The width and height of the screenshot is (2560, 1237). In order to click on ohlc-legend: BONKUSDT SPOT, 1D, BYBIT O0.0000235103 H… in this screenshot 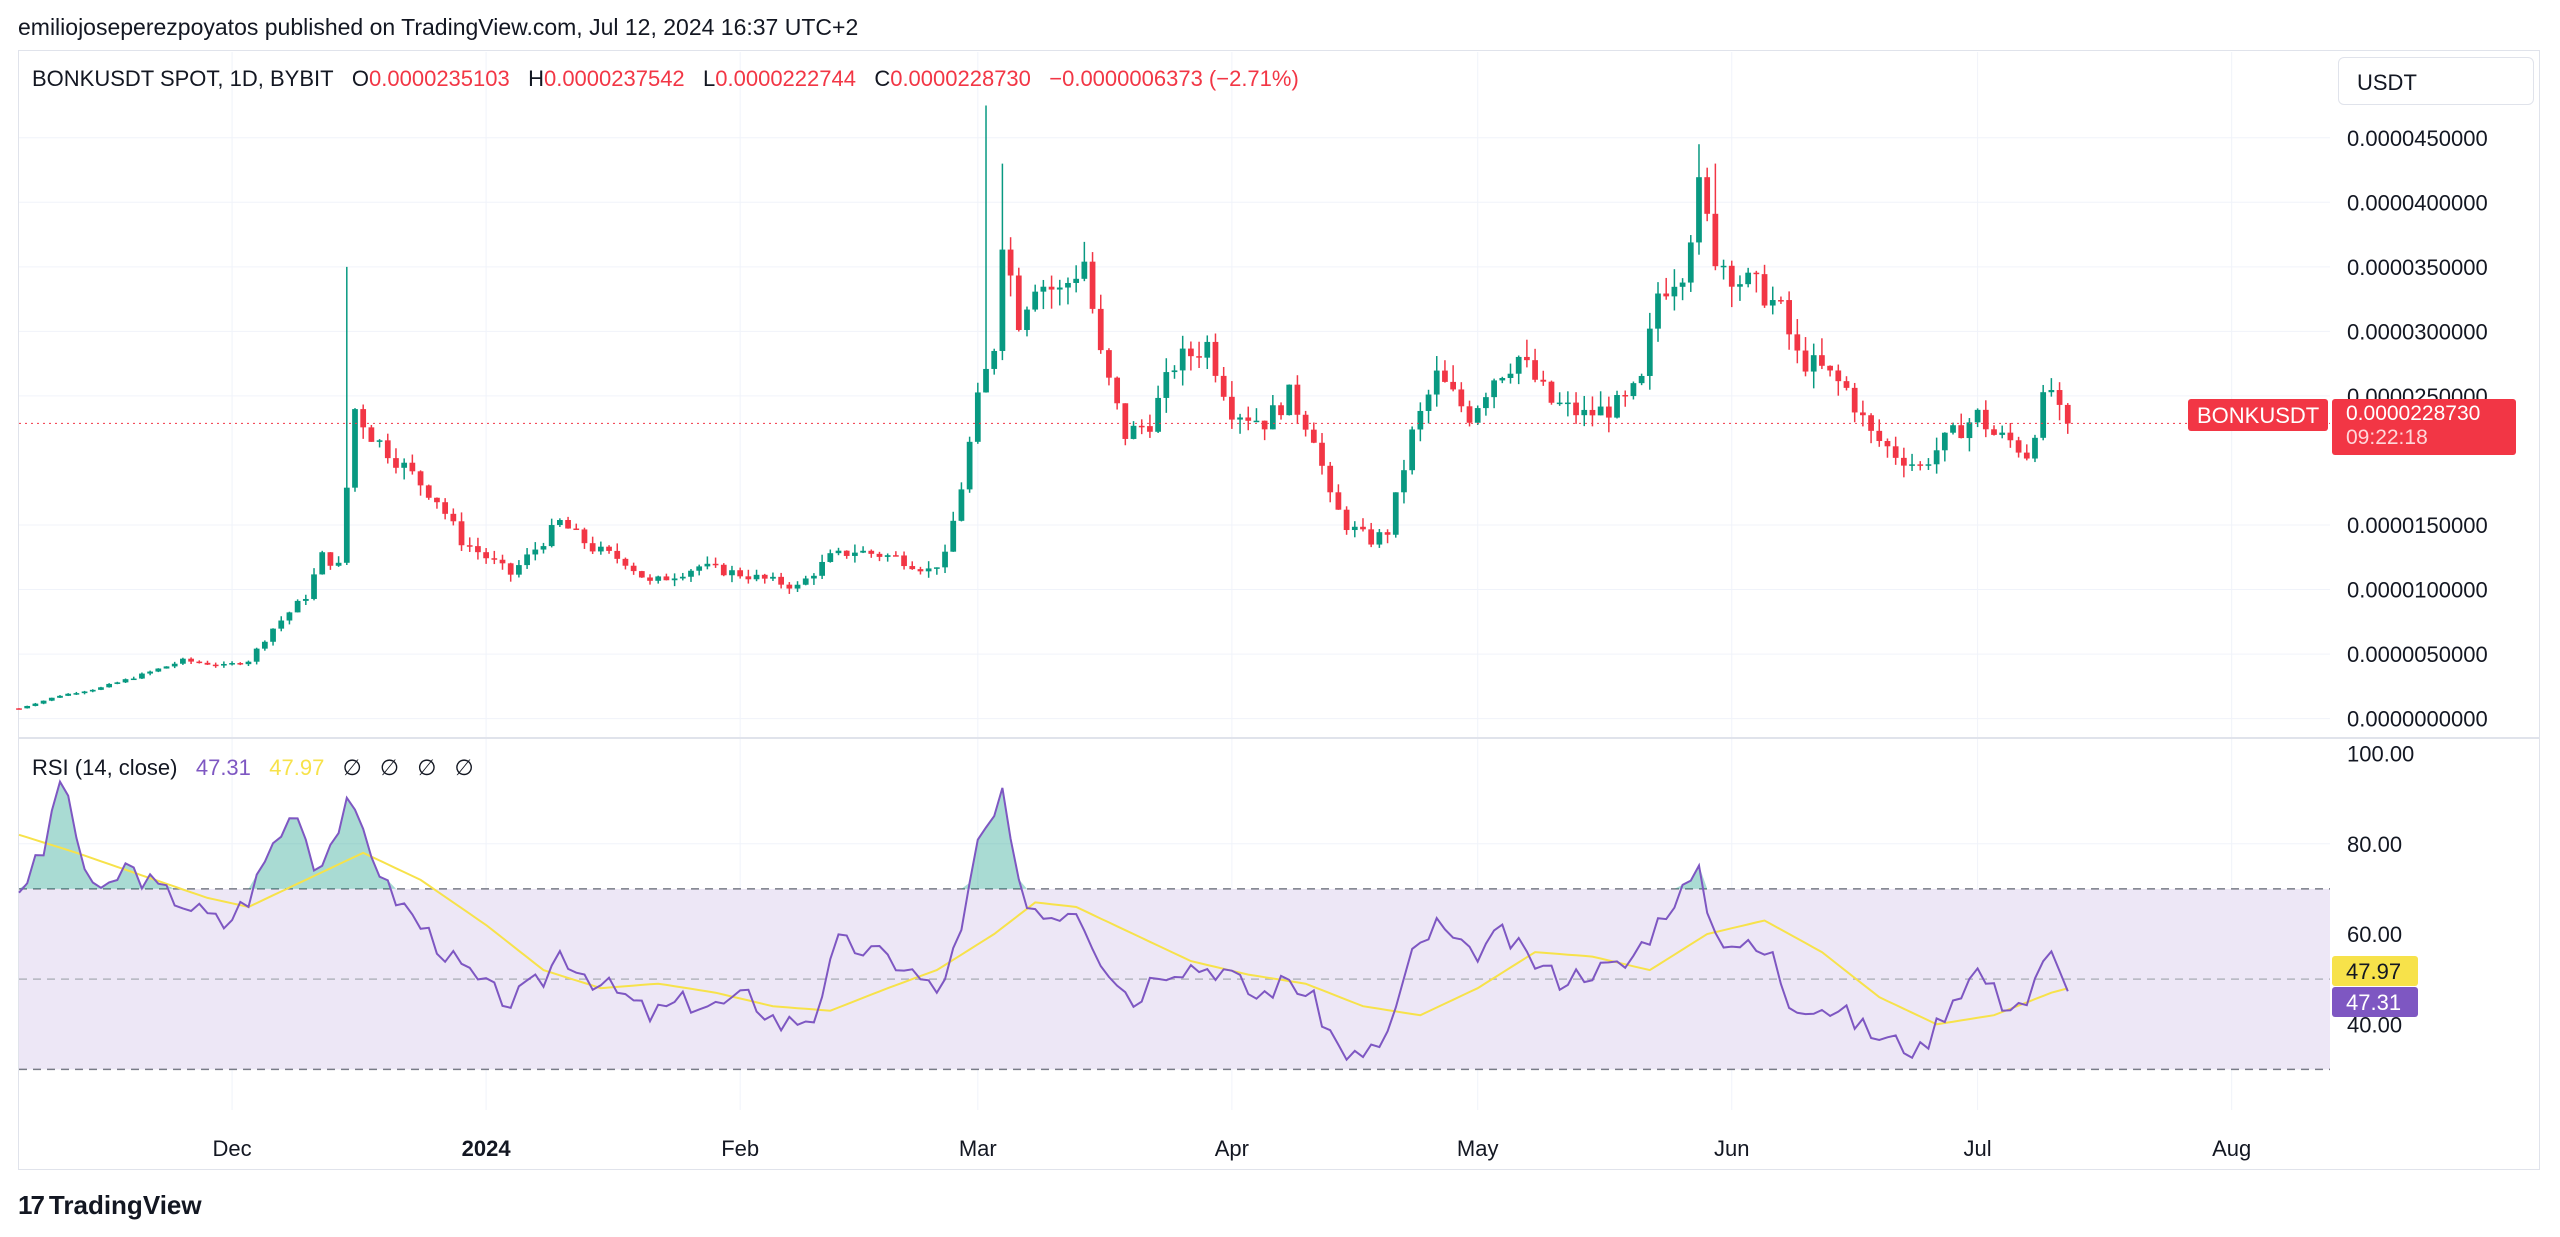, I will do `click(665, 79)`.